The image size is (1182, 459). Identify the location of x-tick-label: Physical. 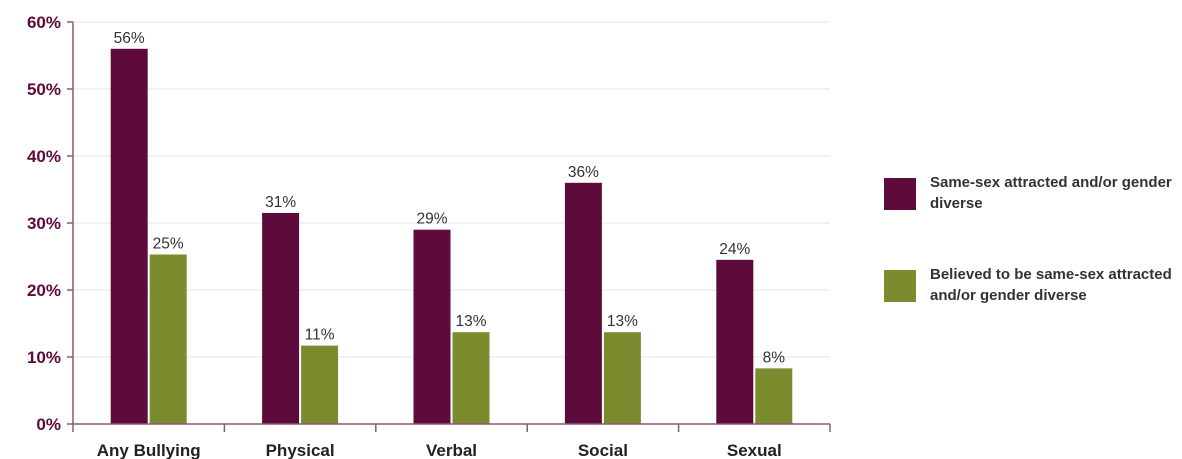
(300, 450).